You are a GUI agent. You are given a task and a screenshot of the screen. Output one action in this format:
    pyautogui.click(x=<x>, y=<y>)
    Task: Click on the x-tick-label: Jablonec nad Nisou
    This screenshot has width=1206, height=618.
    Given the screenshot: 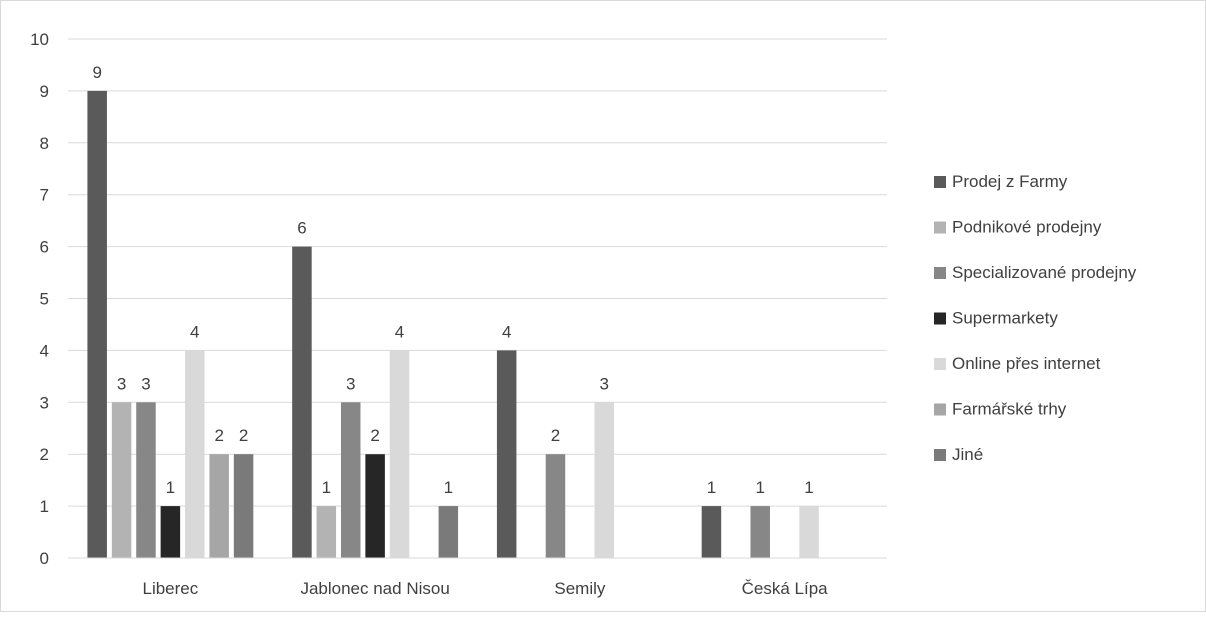 What is the action you would take?
    pyautogui.click(x=374, y=588)
    